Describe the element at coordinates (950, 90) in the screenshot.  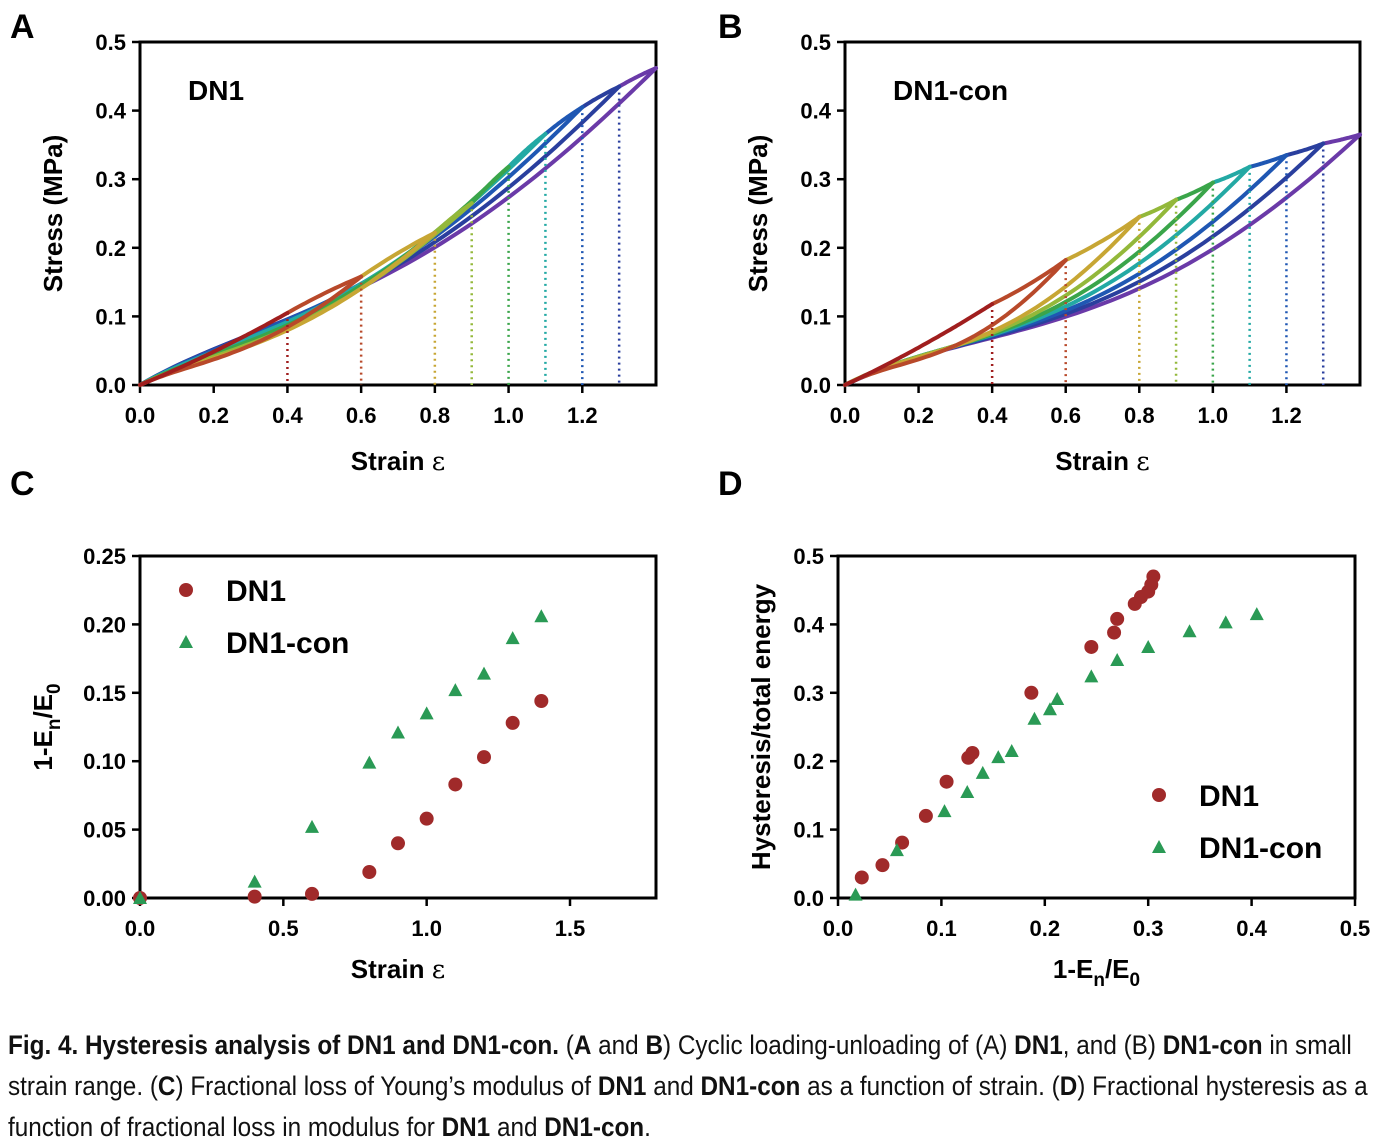
I see `inset-label: DN1-con` at that location.